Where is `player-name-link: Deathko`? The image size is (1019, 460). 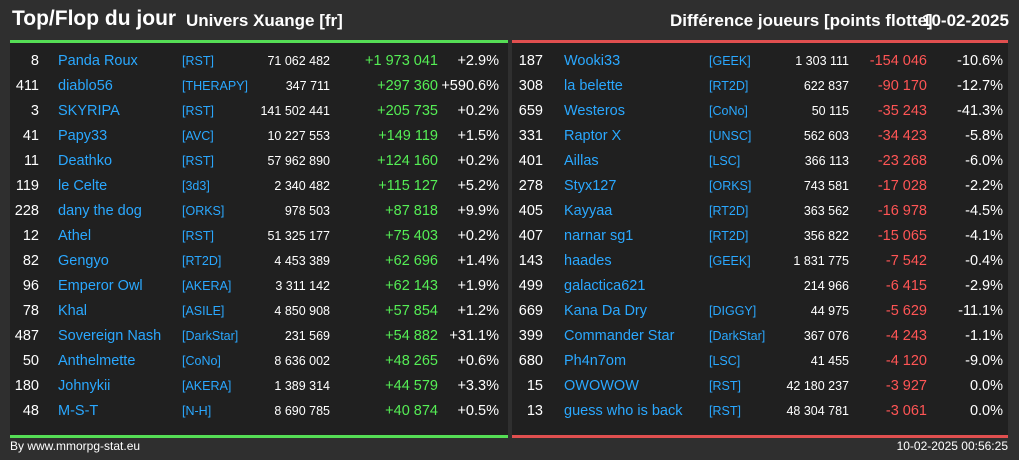
player-name-link: Deathko is located at coordinates (85, 161).